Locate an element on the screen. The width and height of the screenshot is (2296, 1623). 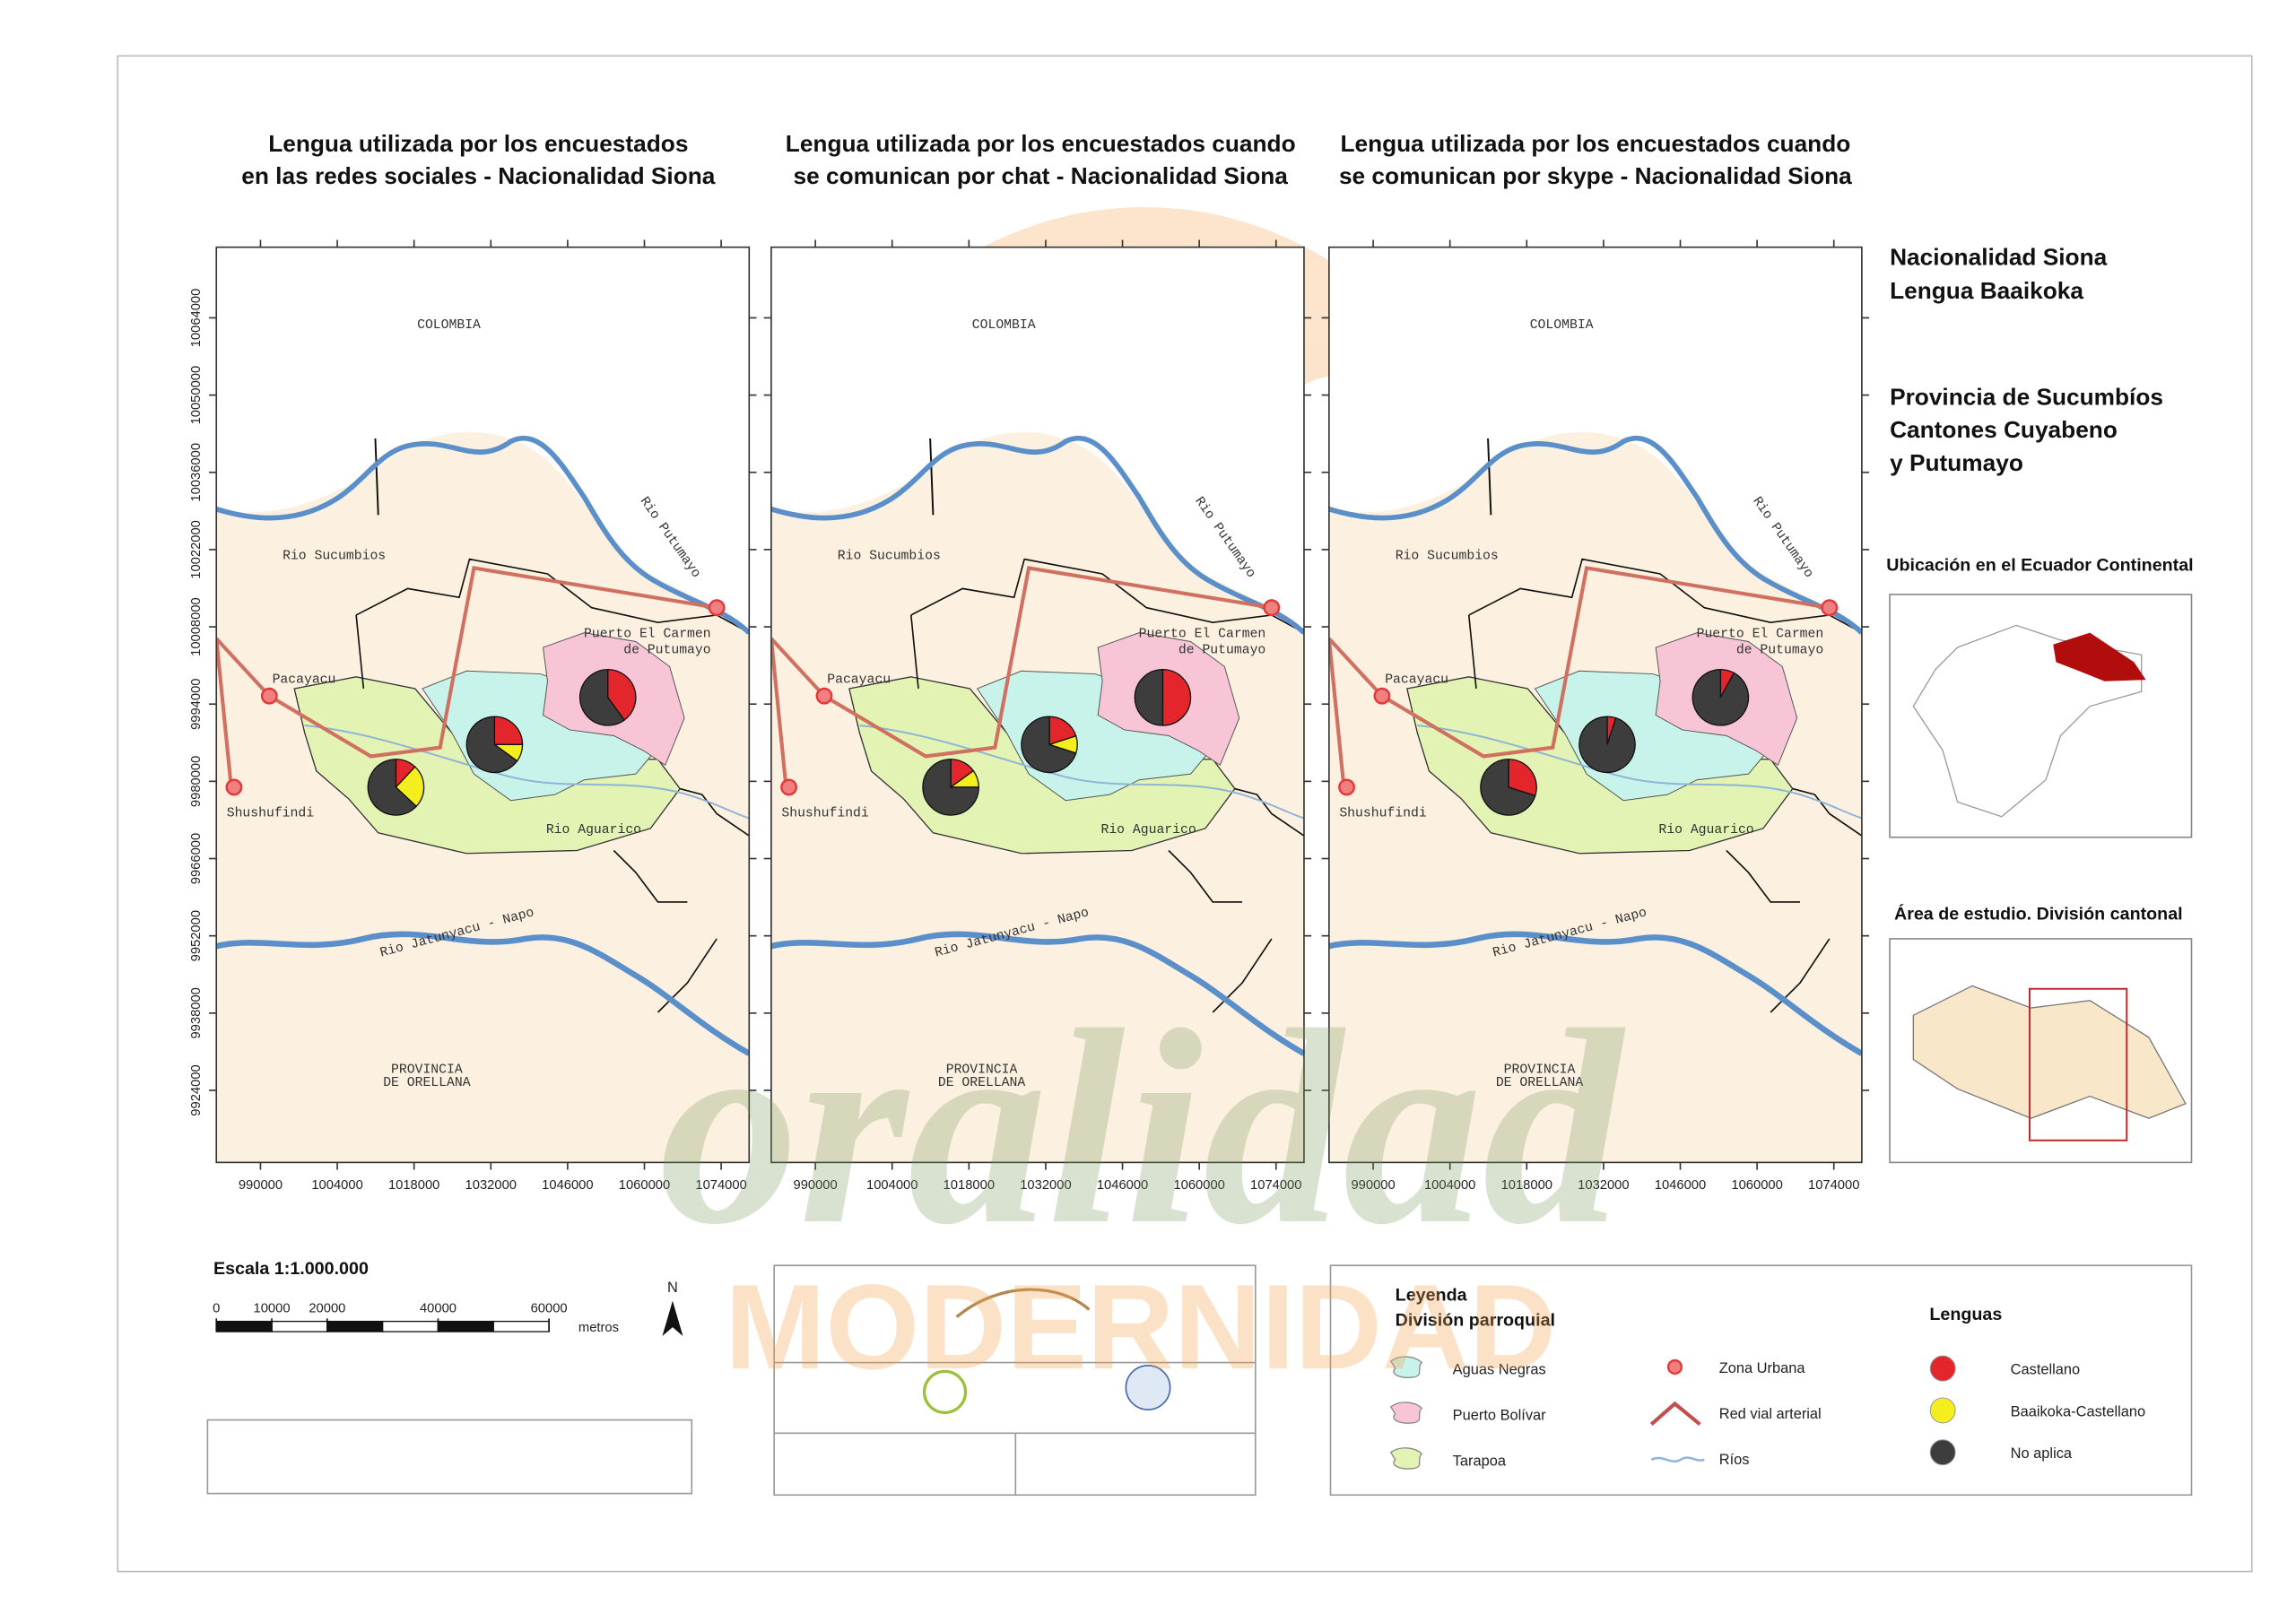
scale-tick-label: 40000 is located at coordinates (438, 1309).